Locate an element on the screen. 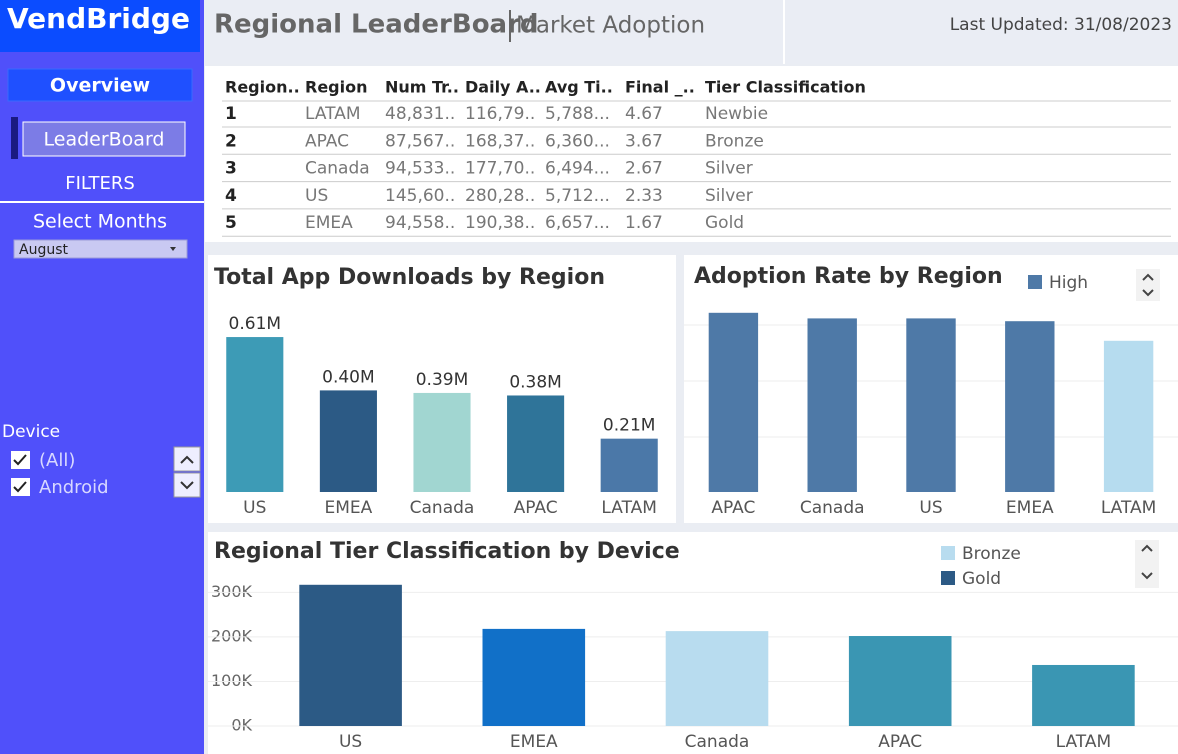 This screenshot has width=1178, height=754. table-cell: Canada is located at coordinates (337, 169).